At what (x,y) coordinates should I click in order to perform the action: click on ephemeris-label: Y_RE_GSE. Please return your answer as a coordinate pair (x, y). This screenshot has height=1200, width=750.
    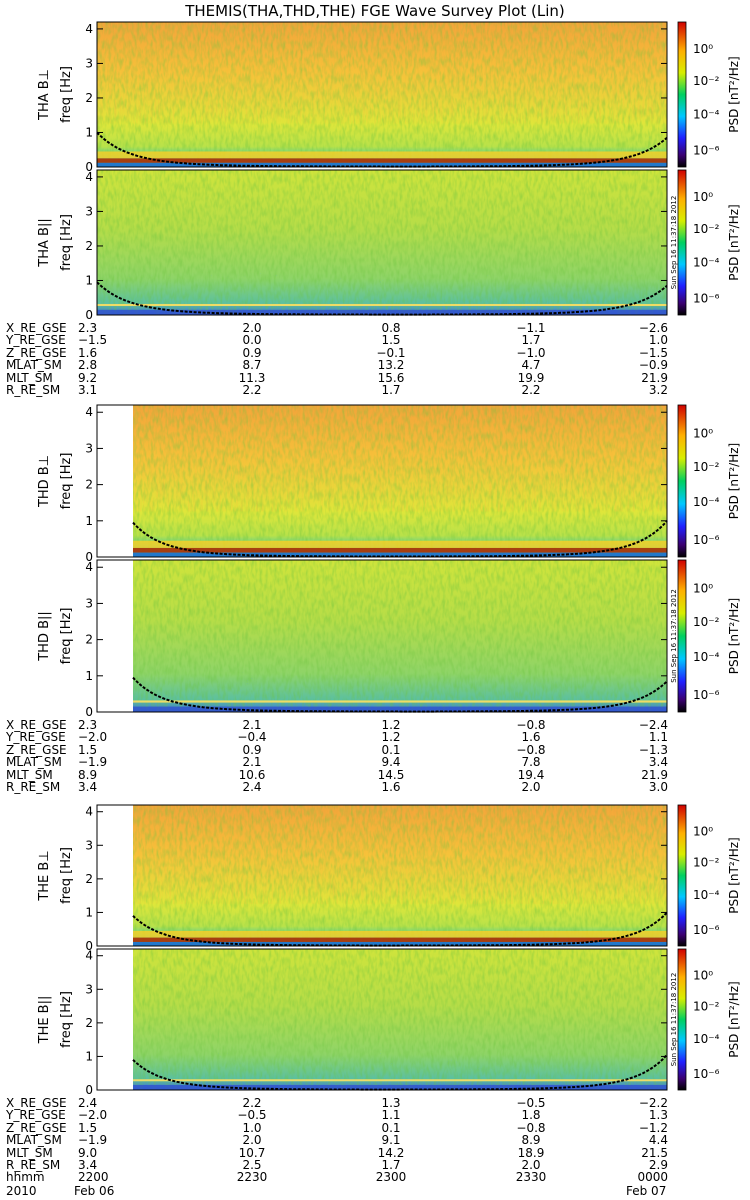
    Looking at the image, I should click on (36, 737).